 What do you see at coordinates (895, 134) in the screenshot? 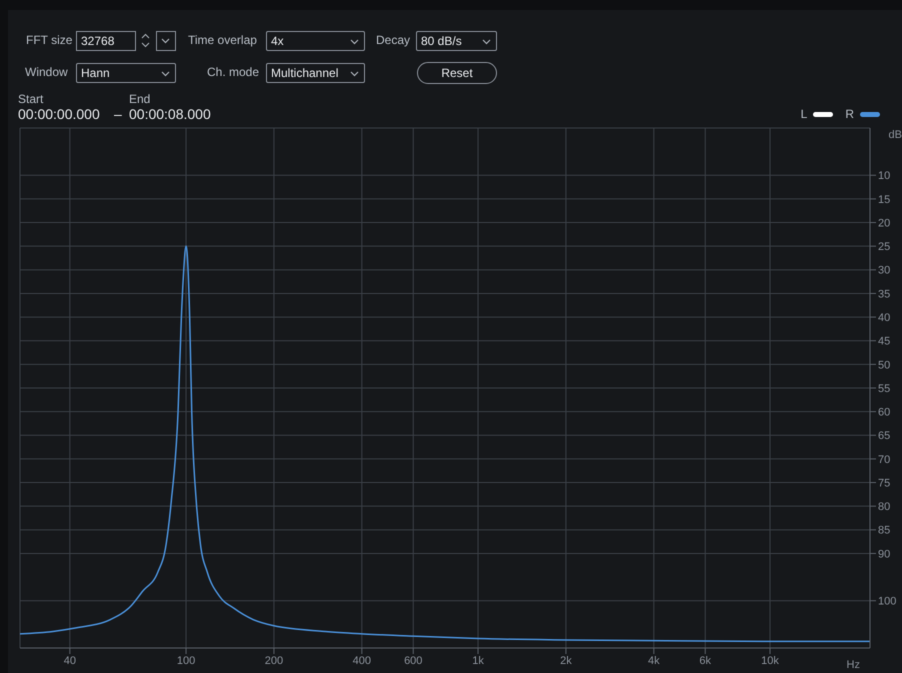
I see `y-axis-title: dB` at bounding box center [895, 134].